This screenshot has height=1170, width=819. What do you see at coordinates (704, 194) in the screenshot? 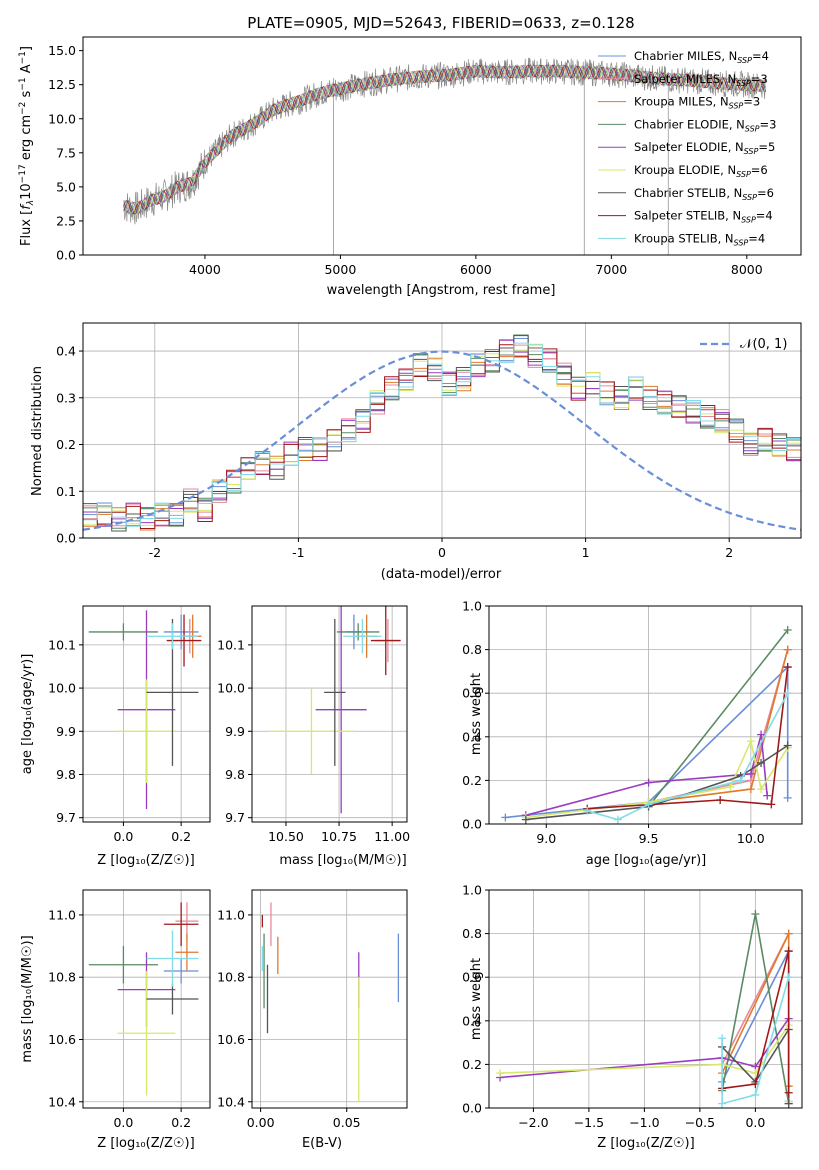
I see `legend-label: Chabrier STELIB, NSSP=6` at bounding box center [704, 194].